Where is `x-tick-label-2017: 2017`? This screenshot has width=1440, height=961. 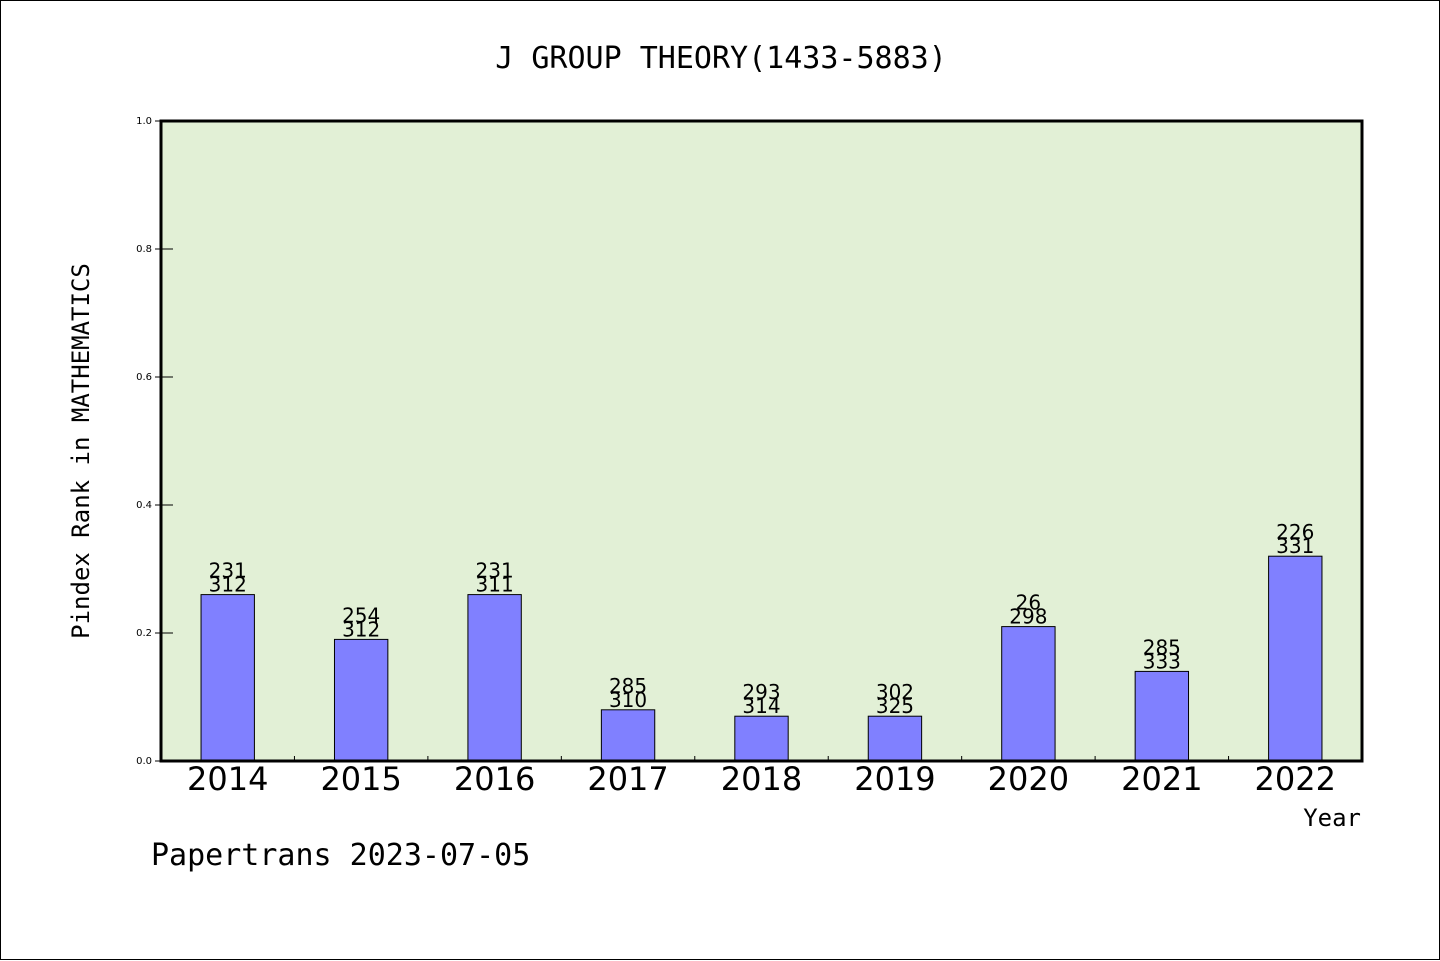
x-tick-label-2017: 2017 is located at coordinates (627, 779).